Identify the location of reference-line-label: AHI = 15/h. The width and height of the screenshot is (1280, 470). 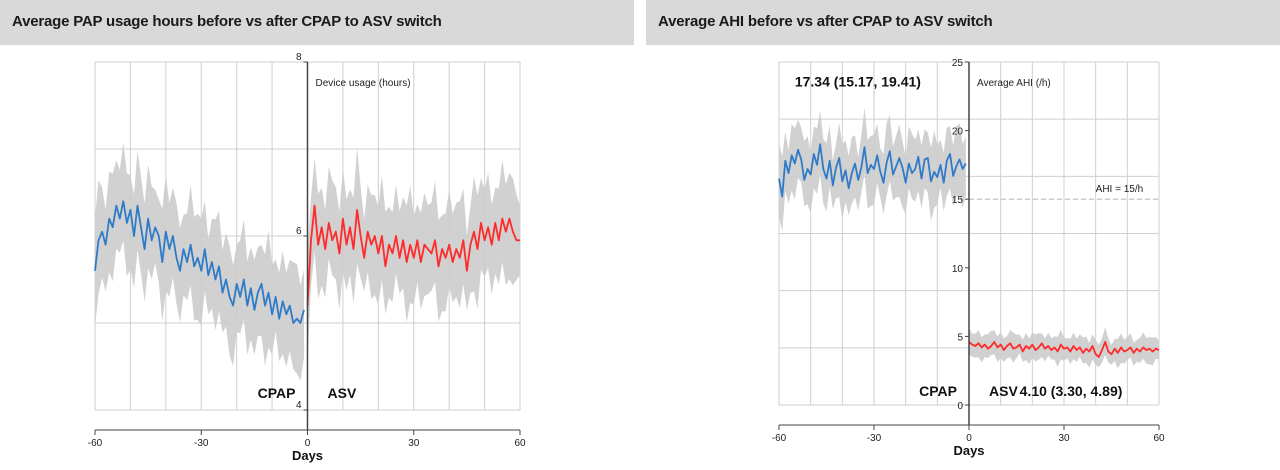
(1120, 189).